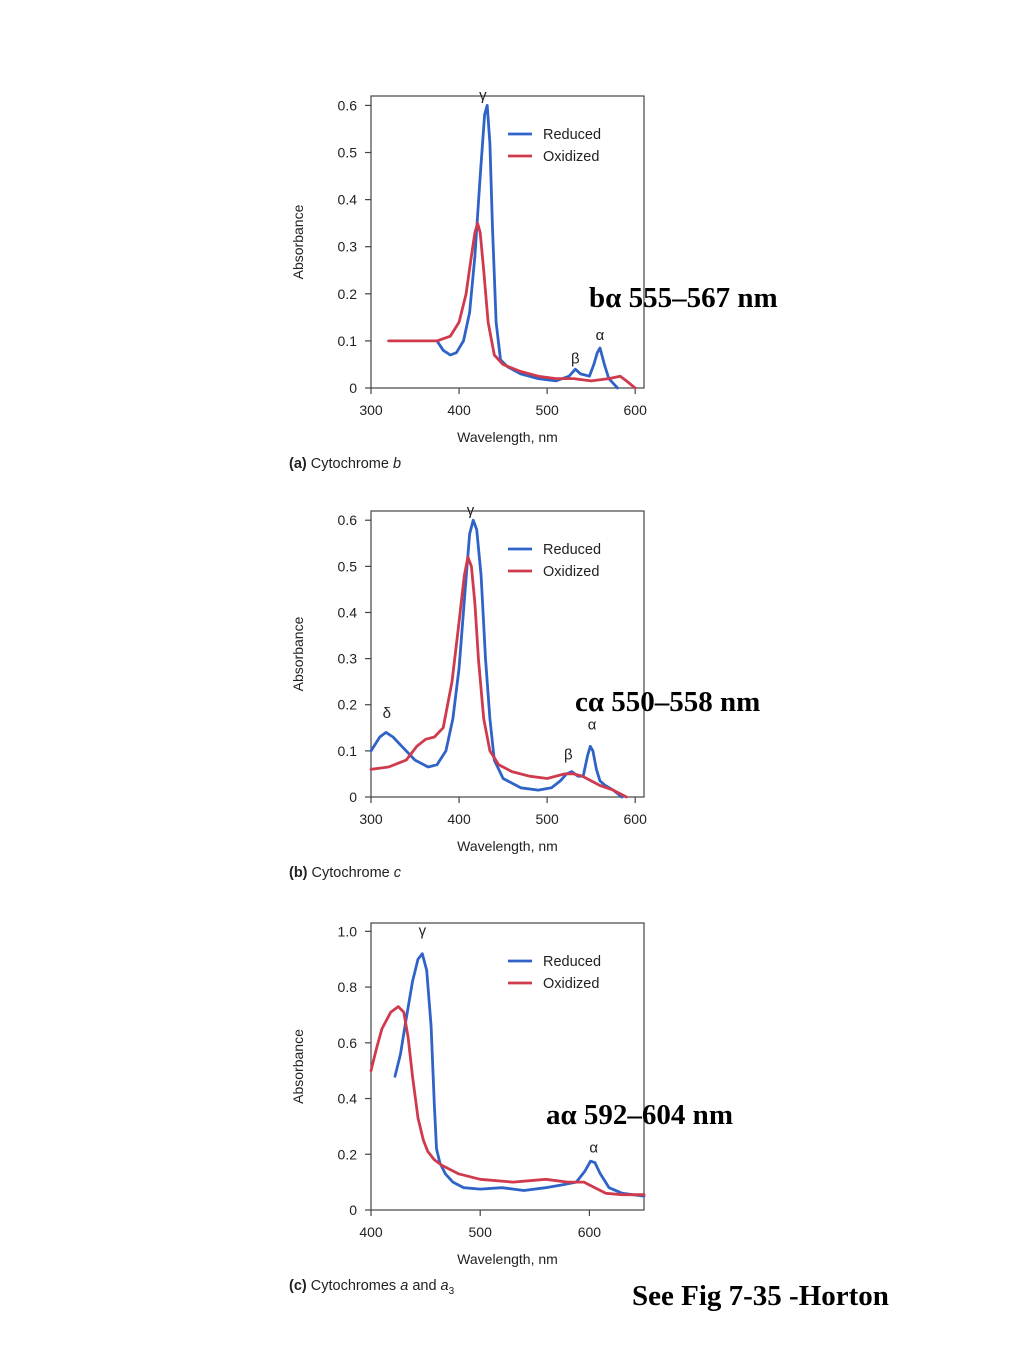  What do you see at coordinates (348, 987) in the screenshot?
I see `y-tick-label: 0.8` at bounding box center [348, 987].